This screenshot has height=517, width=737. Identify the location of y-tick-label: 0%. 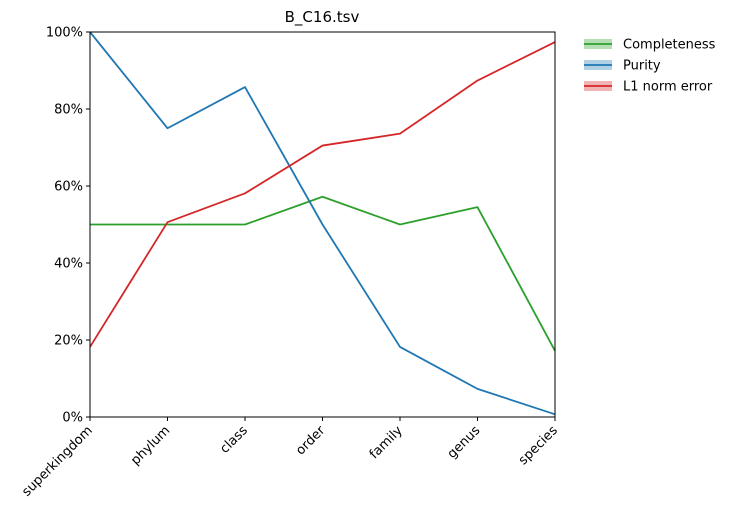
(72, 418).